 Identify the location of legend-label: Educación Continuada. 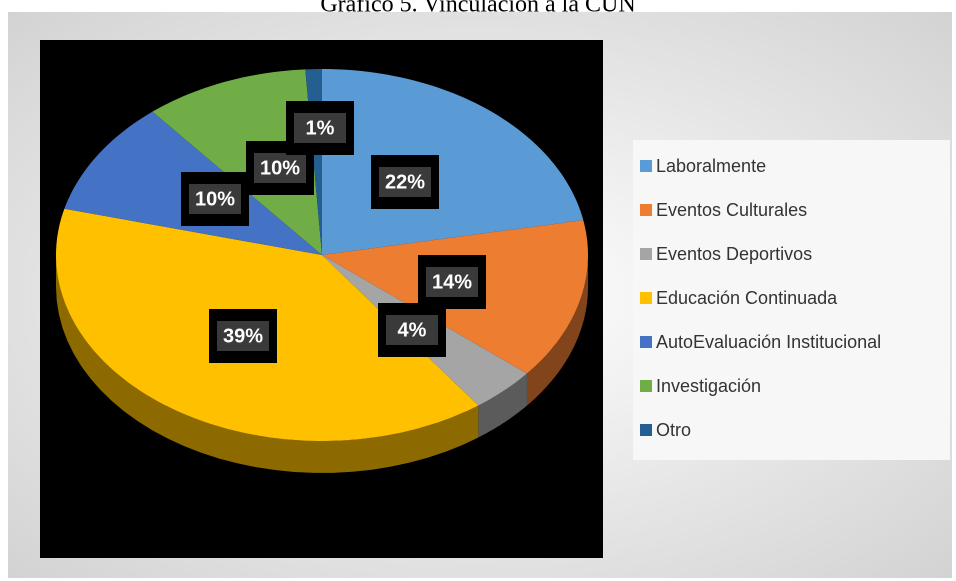
(747, 298).